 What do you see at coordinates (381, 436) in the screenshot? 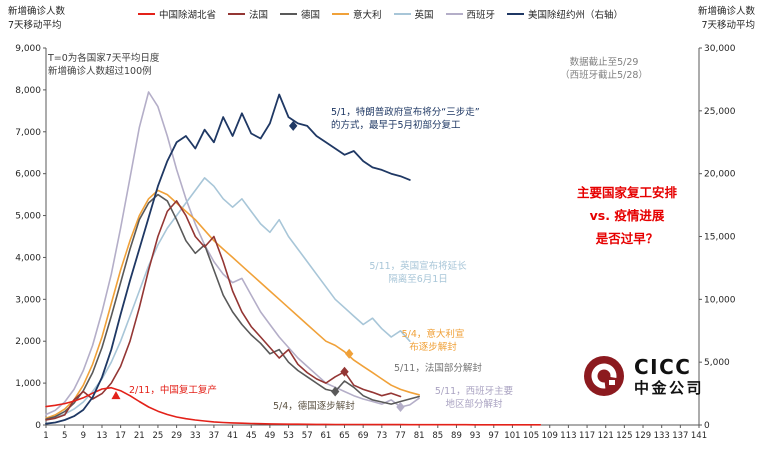
I see `x-axis-label: 73` at bounding box center [381, 436].